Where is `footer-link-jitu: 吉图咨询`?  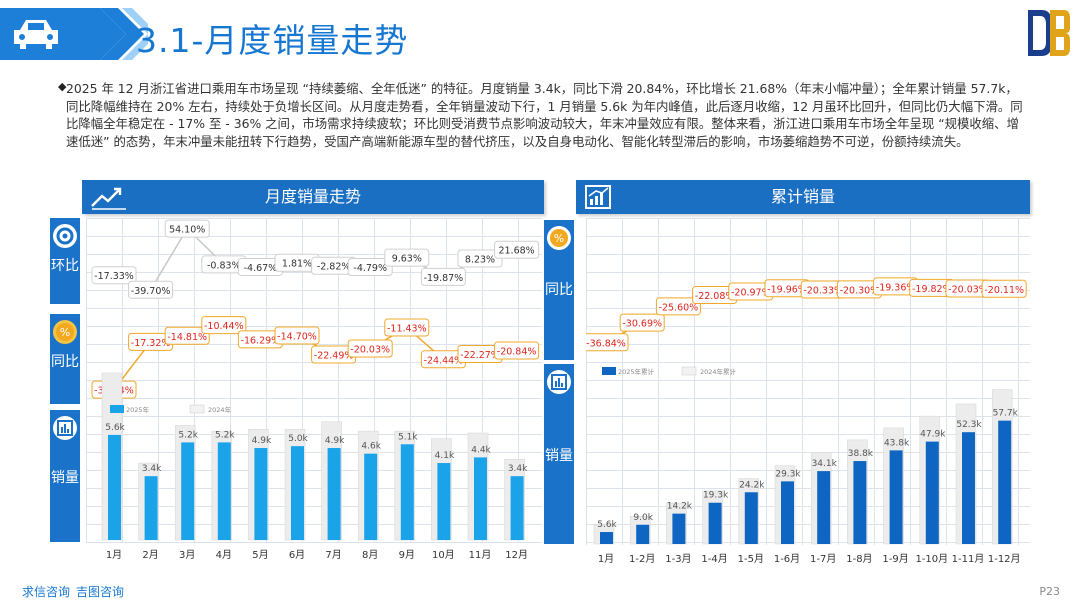 footer-link-jitu: 吉图咨询 is located at coordinates (100, 592).